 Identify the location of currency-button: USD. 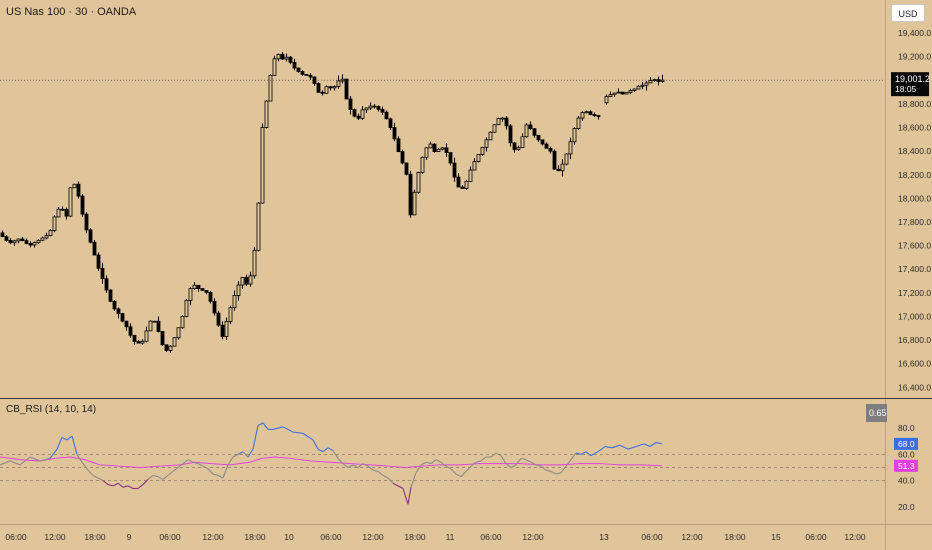
(908, 13).